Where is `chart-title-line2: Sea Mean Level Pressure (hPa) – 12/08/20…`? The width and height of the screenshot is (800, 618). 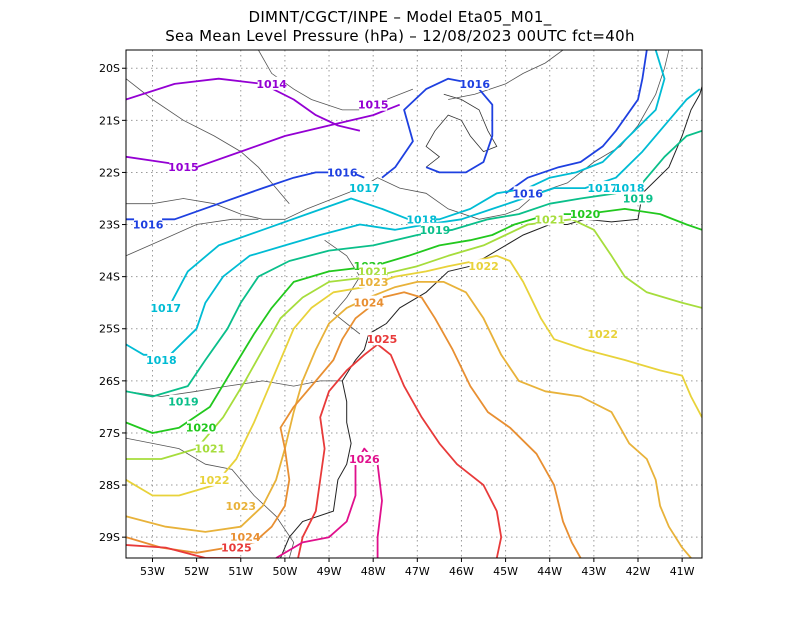 chart-title-line2: Sea Mean Level Pressure (hPa) – 12/08/20… is located at coordinates (400, 36).